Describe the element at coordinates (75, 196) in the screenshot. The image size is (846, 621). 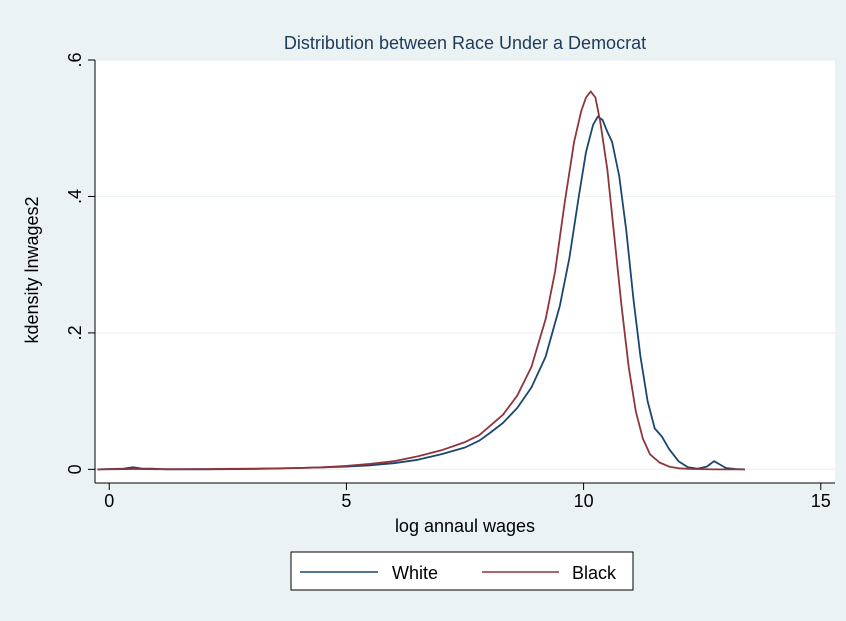
I see `y-tick-label: .4` at that location.